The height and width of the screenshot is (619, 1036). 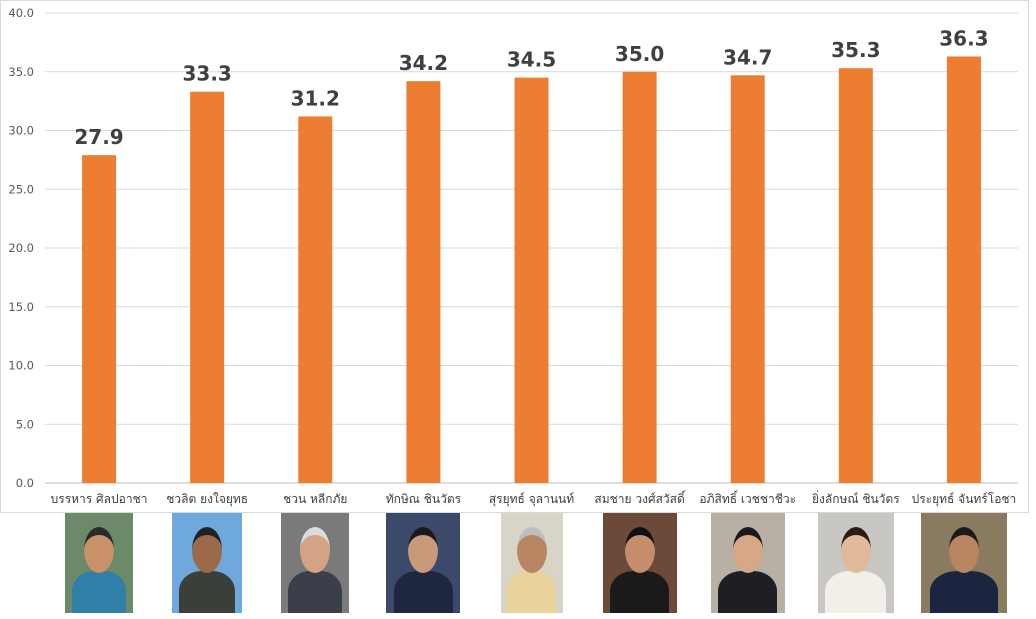 What do you see at coordinates (98, 137) in the screenshot?
I see `data-label: 27.9` at bounding box center [98, 137].